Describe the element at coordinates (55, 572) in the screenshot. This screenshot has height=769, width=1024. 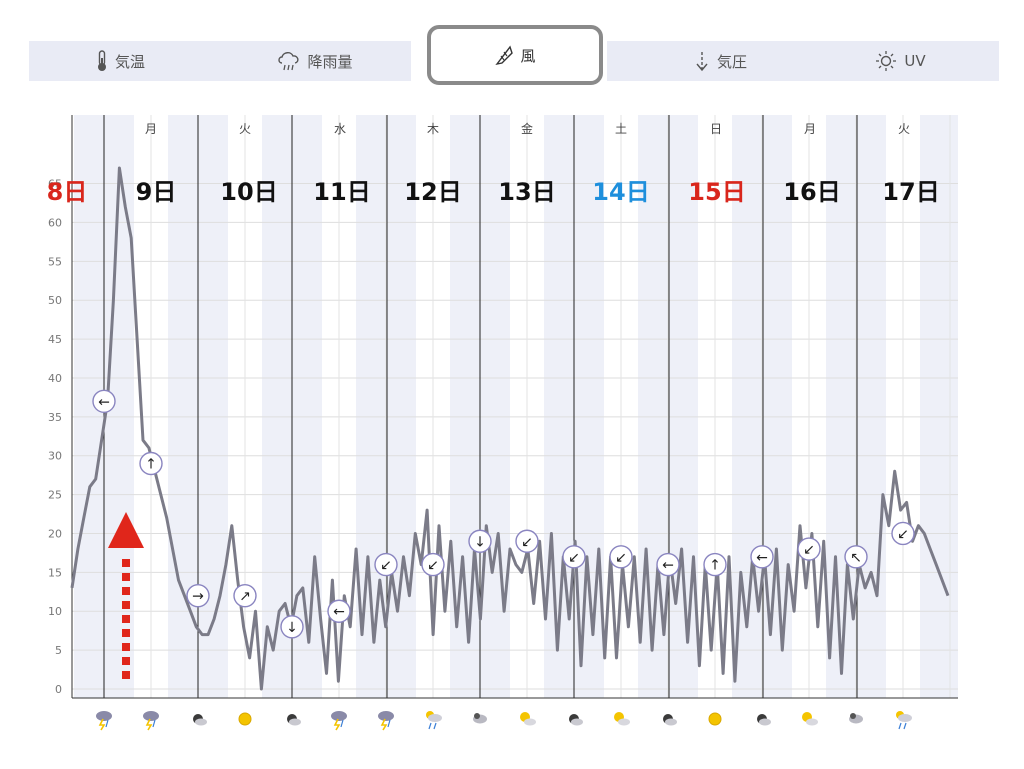
I see `y-tick-label: 15` at that location.